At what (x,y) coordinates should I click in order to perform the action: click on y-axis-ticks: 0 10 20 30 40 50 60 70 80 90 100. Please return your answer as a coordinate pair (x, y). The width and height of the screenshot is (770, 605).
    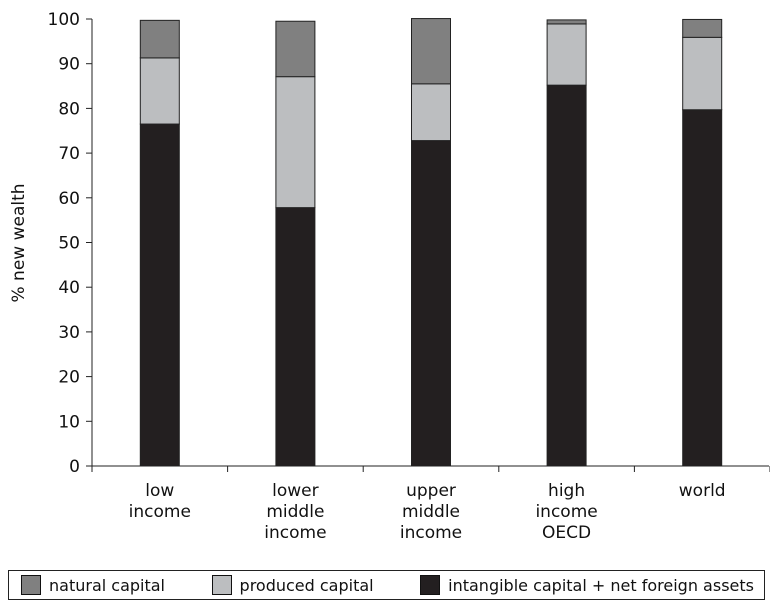
    Looking at the image, I should click on (70, 243).